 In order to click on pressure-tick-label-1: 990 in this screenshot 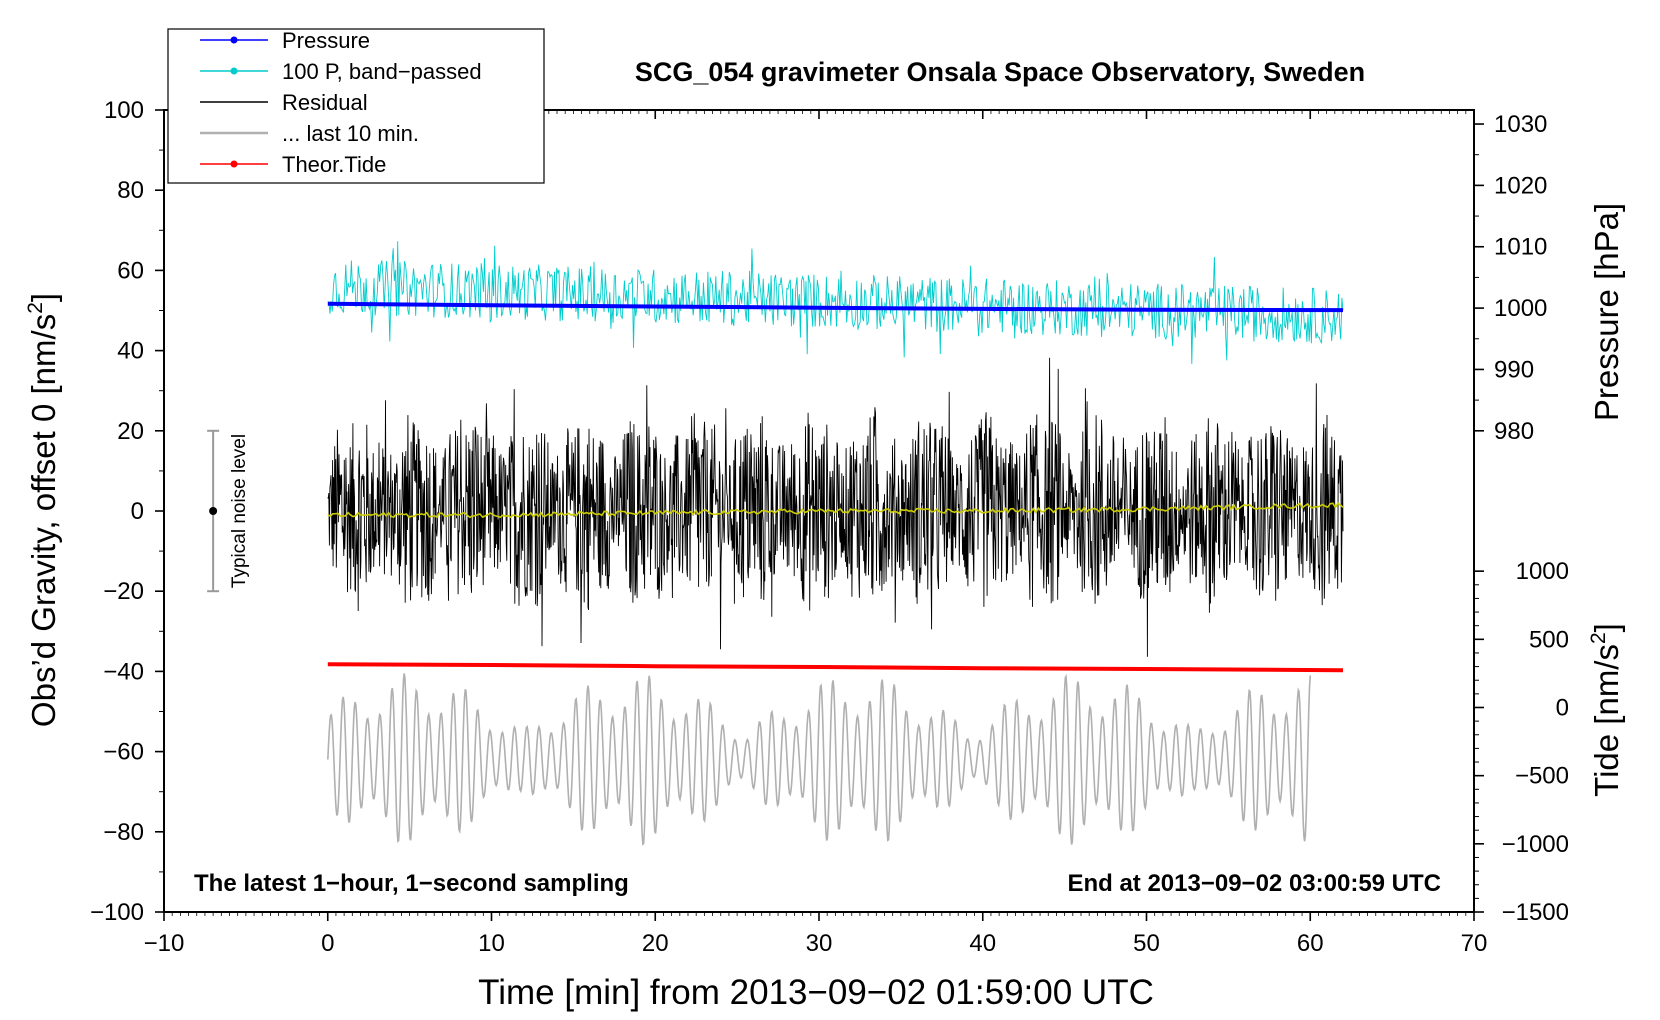, I will do `click(1514, 369)`.